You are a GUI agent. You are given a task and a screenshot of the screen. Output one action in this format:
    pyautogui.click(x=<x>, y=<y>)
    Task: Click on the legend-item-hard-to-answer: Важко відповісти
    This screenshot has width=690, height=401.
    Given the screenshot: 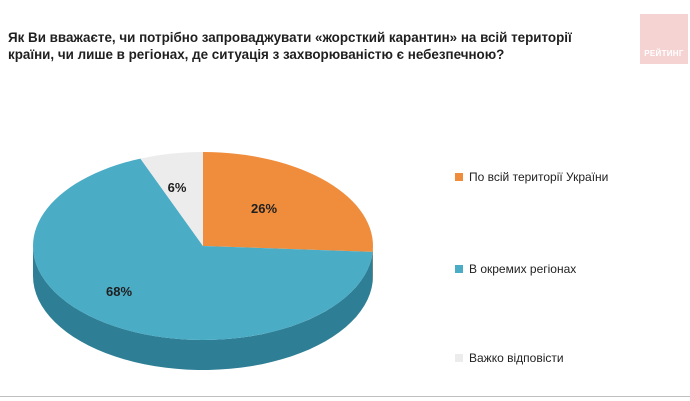 What is the action you would take?
    pyautogui.click(x=509, y=358)
    